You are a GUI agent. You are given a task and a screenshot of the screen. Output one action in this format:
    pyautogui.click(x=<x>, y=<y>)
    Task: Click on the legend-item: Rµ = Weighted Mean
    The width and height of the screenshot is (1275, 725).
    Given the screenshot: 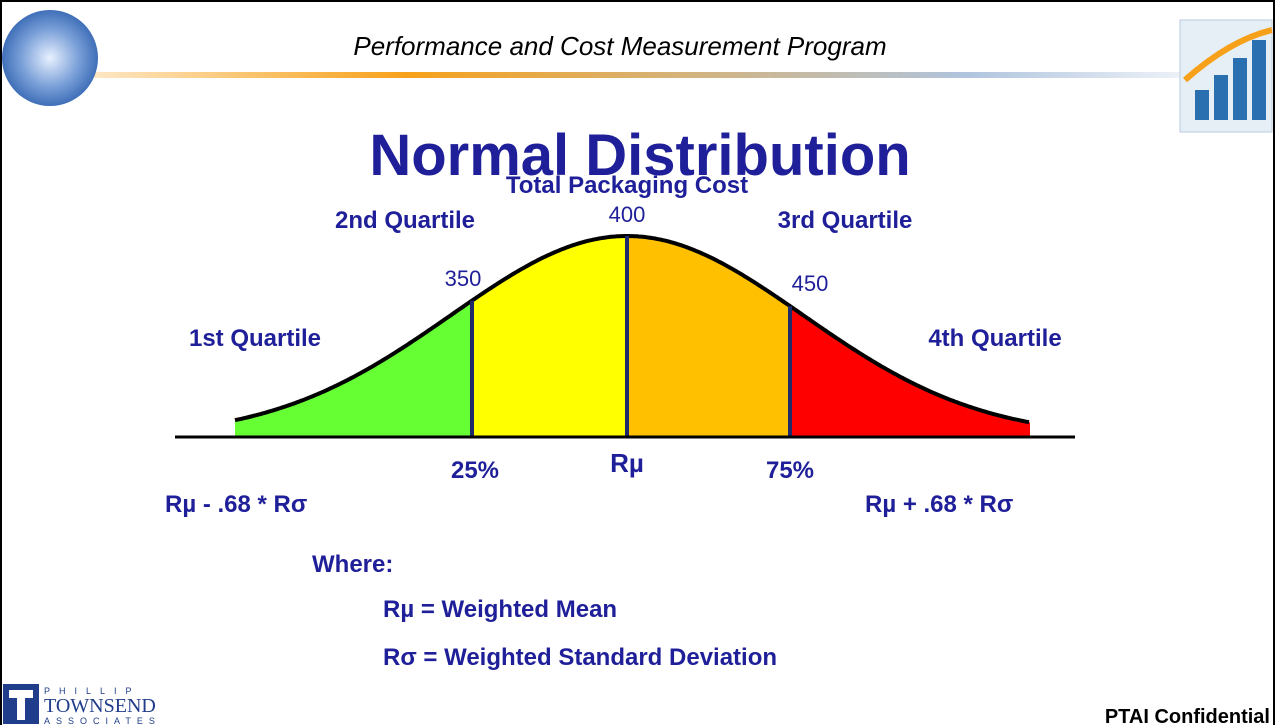 What is the action you would take?
    pyautogui.click(x=500, y=609)
    